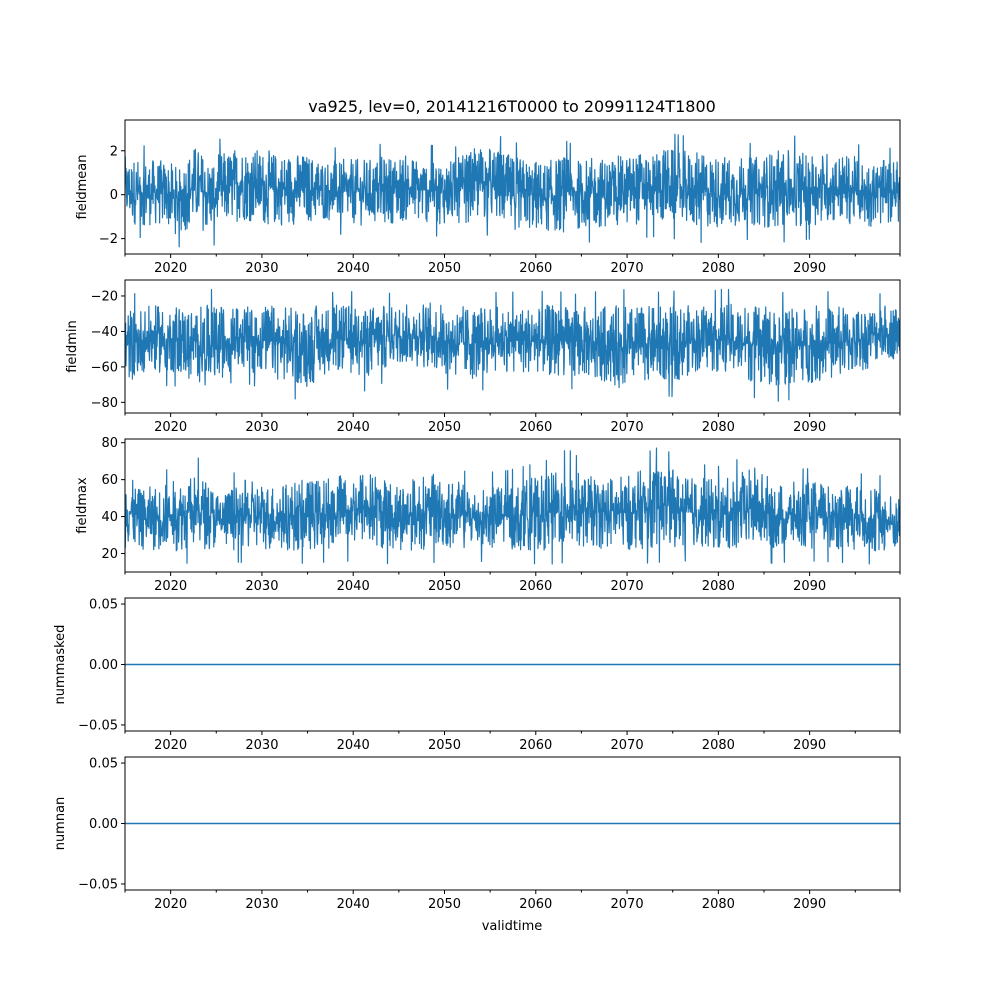 The width and height of the screenshot is (1000, 1000). I want to click on y-tick-label: 80, so click(109, 443).